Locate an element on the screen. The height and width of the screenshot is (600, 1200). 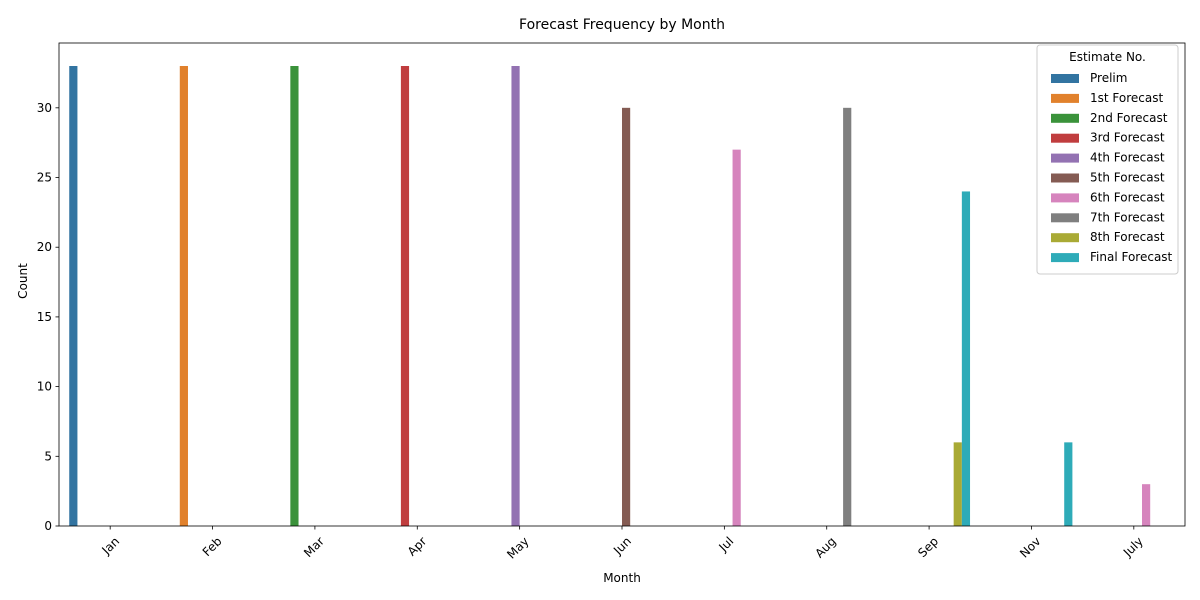
x-axis-title: Month is located at coordinates (622, 578).